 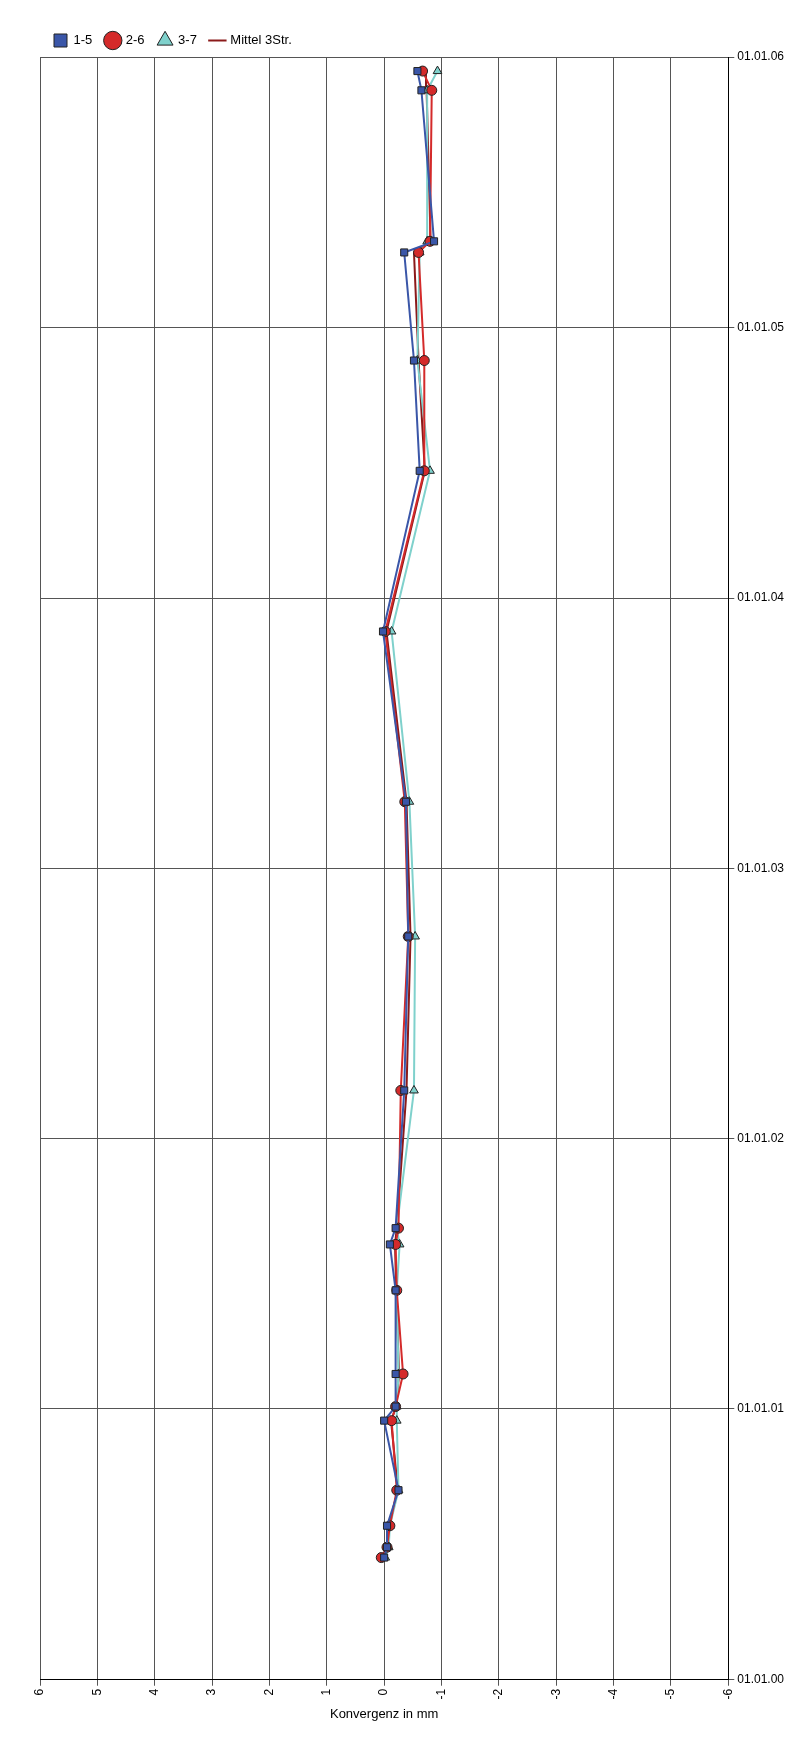 I want to click on x-tick-label: 0, so click(x=383, y=1692).